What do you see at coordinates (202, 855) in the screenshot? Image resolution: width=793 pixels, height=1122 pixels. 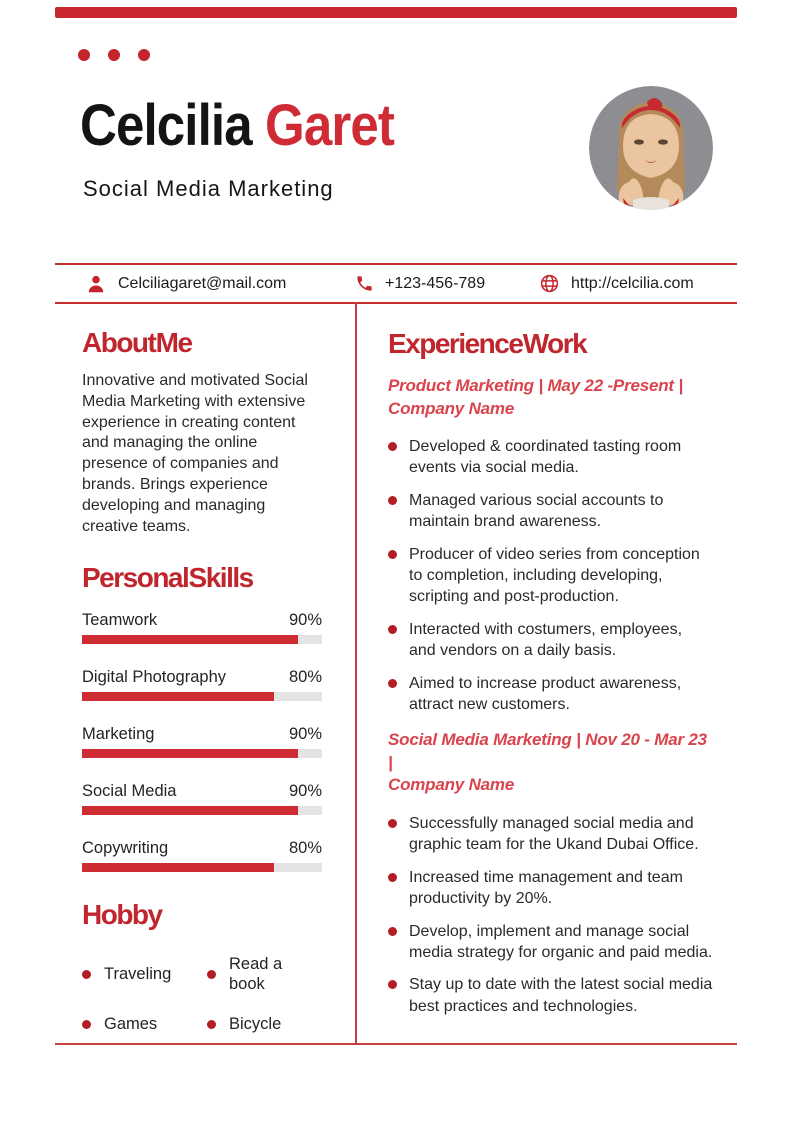 I see `skill-row: Copywriting 80%` at bounding box center [202, 855].